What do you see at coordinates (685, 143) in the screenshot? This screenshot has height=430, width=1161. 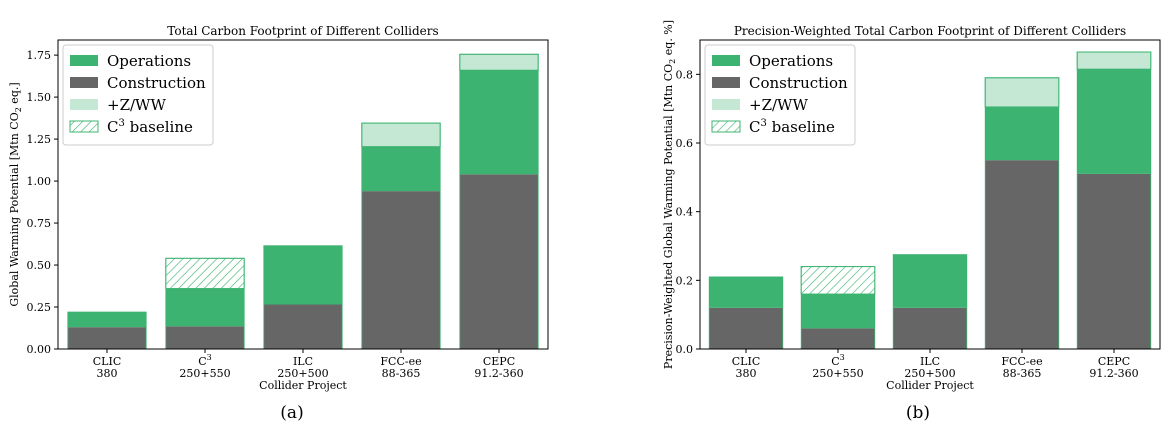 I see `y-tick-label: 0.6` at bounding box center [685, 143].